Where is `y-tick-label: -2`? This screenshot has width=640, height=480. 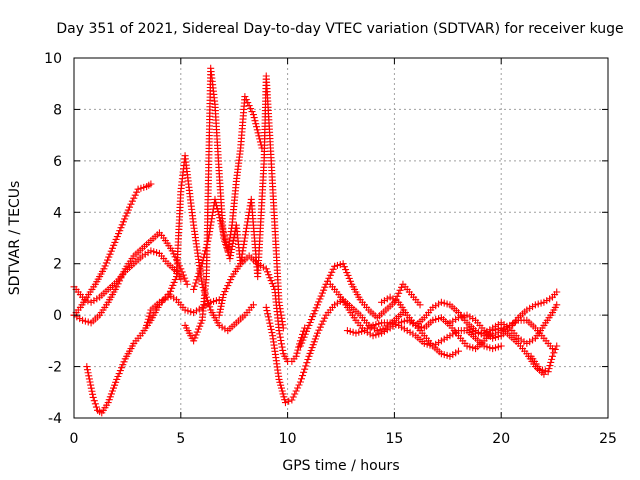
y-tick-label: -2 is located at coordinates (55, 368).